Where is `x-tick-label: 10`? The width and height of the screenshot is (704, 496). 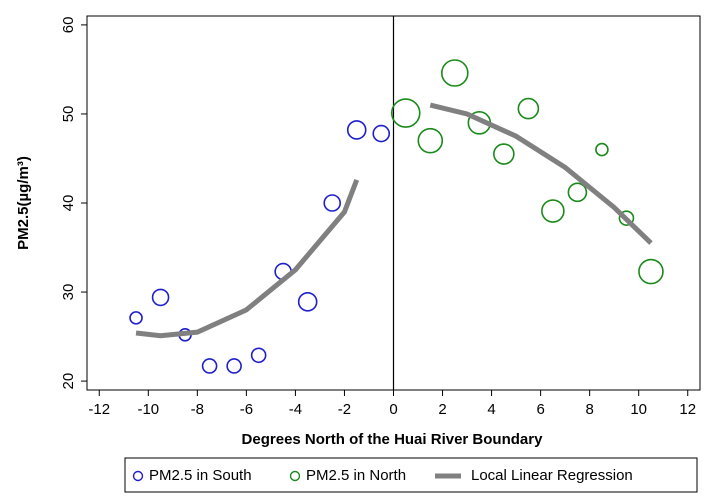 x-tick-label: 10 is located at coordinates (638, 409).